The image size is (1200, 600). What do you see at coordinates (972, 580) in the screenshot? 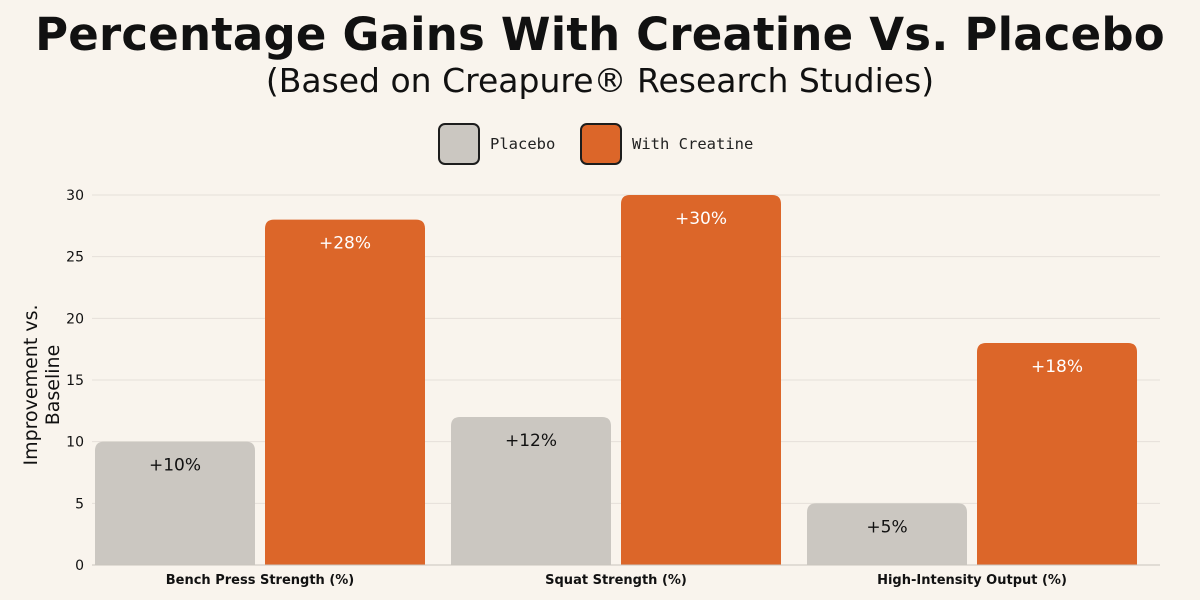
I see `x-tick-label: High-Intensity Output (%)` at bounding box center [972, 580].